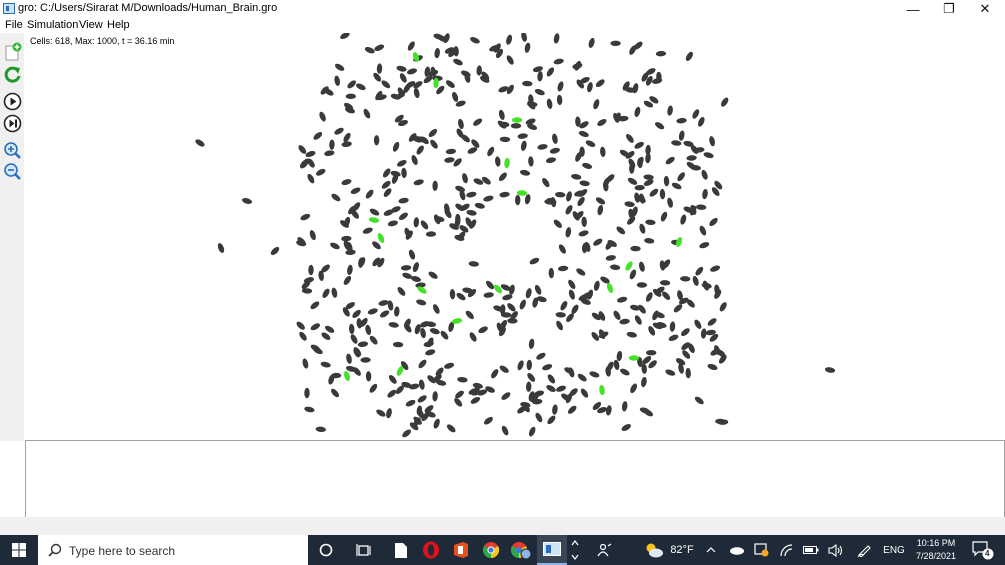 This screenshot has width=1005, height=565. What do you see at coordinates (983, 550) in the screenshot?
I see `notification-button: 4` at bounding box center [983, 550].